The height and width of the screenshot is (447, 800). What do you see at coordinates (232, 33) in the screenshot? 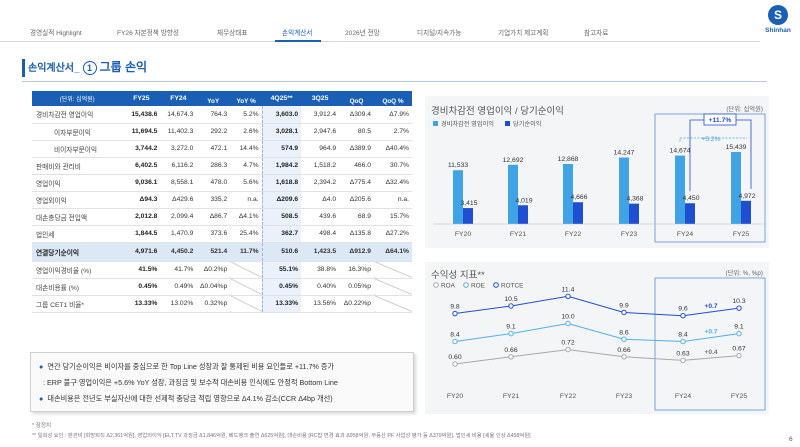
I see `nav-item-balance-sheet: 재무상태표` at bounding box center [232, 33].